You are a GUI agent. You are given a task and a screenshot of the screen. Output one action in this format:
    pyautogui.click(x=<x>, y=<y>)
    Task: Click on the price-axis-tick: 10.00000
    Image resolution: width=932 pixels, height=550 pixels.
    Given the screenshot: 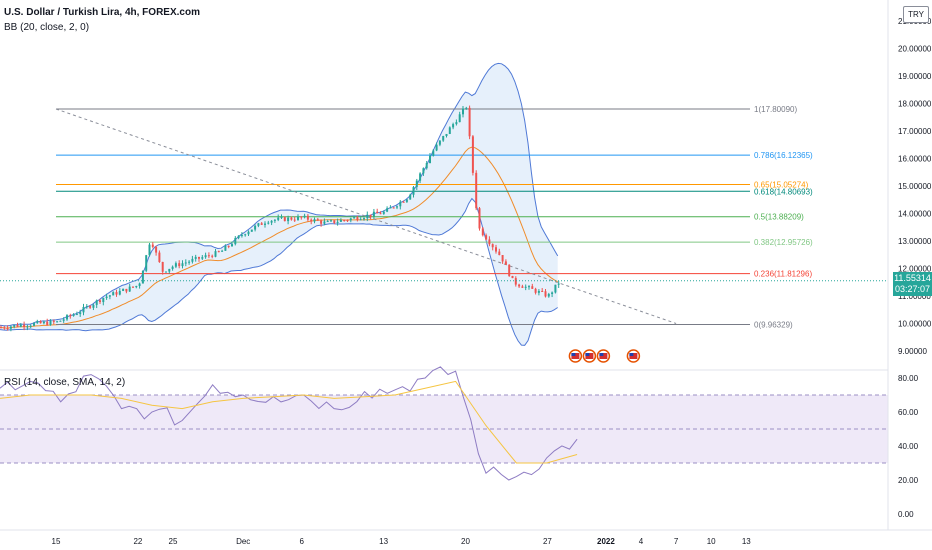 What is the action you would take?
    pyautogui.click(x=915, y=324)
    